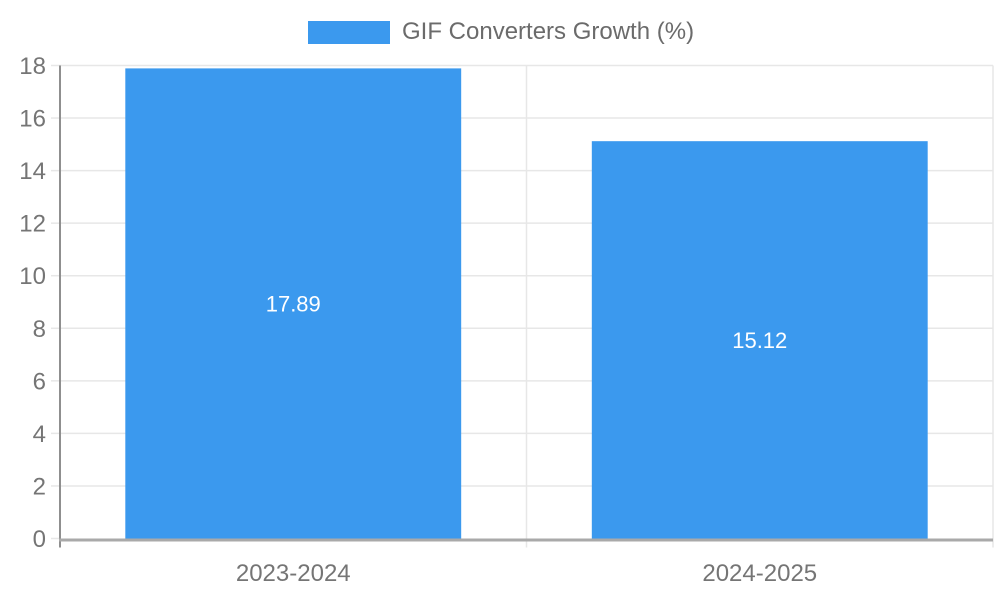  I want to click on x-tick-labels: 2023-2024 2024-2025, so click(526, 573).